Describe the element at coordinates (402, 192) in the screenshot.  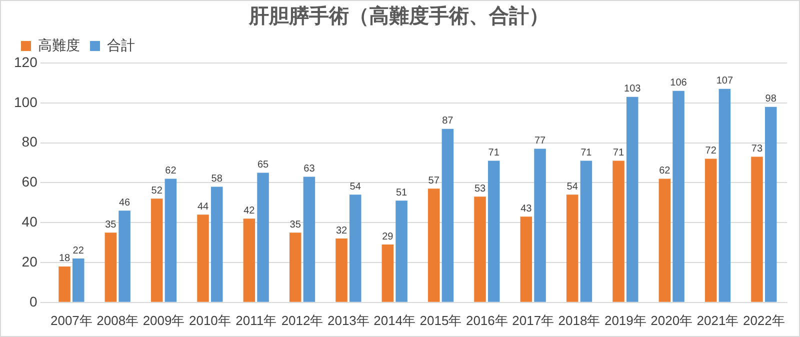
I see `data-label: 51` at that location.